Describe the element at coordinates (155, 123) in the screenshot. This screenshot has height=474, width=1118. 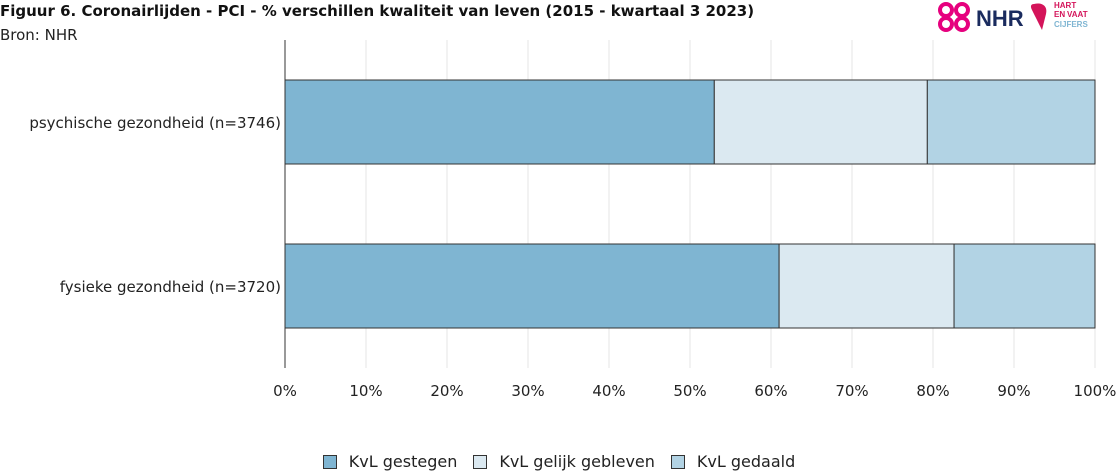
I see `category-label: psychische gezondheid (n=3746)` at that location.